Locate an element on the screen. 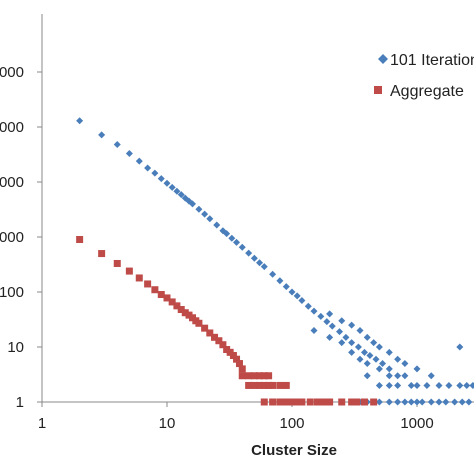 The height and width of the screenshot is (474, 474). y-tick-label: 1000 is located at coordinates (12, 237).